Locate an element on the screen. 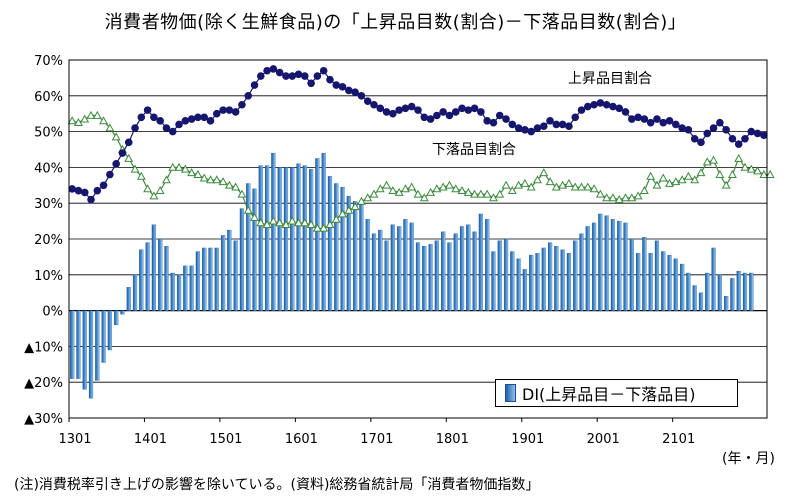  x-tick-label: 1401 is located at coordinates (150, 439).